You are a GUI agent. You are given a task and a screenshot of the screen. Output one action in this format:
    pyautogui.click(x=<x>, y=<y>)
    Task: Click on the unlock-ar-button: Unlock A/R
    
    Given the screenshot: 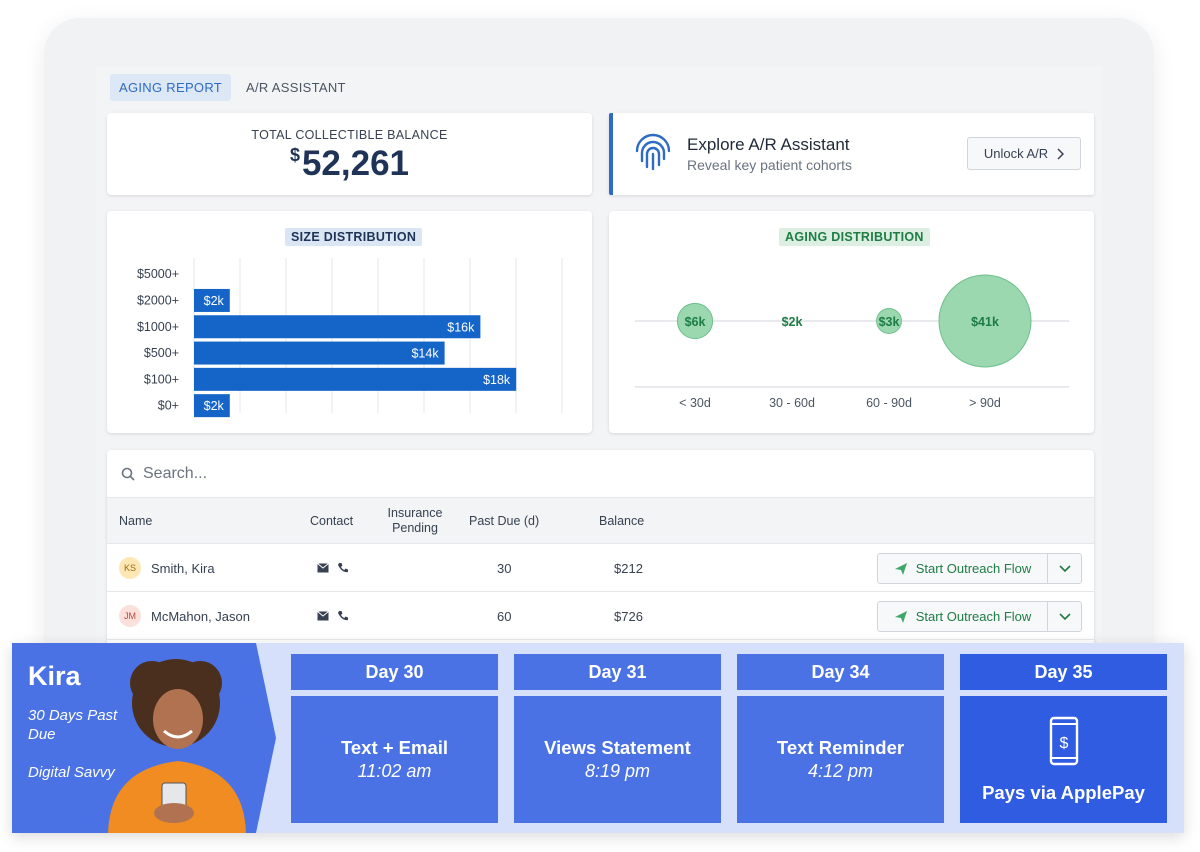 What is the action you would take?
    pyautogui.click(x=1024, y=153)
    